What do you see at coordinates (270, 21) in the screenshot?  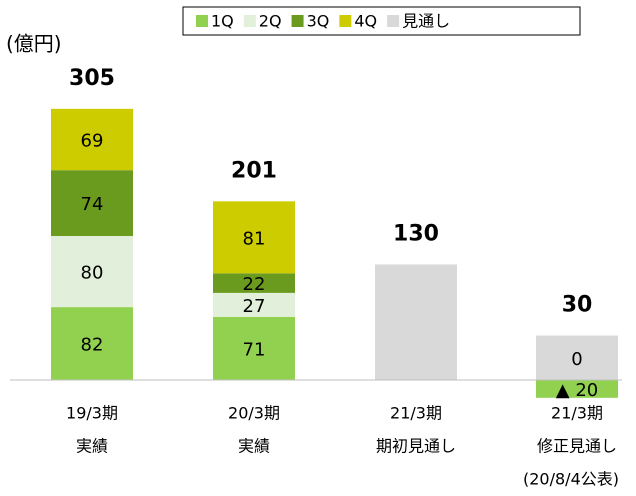 I see `legend-label: 2Q` at bounding box center [270, 21].